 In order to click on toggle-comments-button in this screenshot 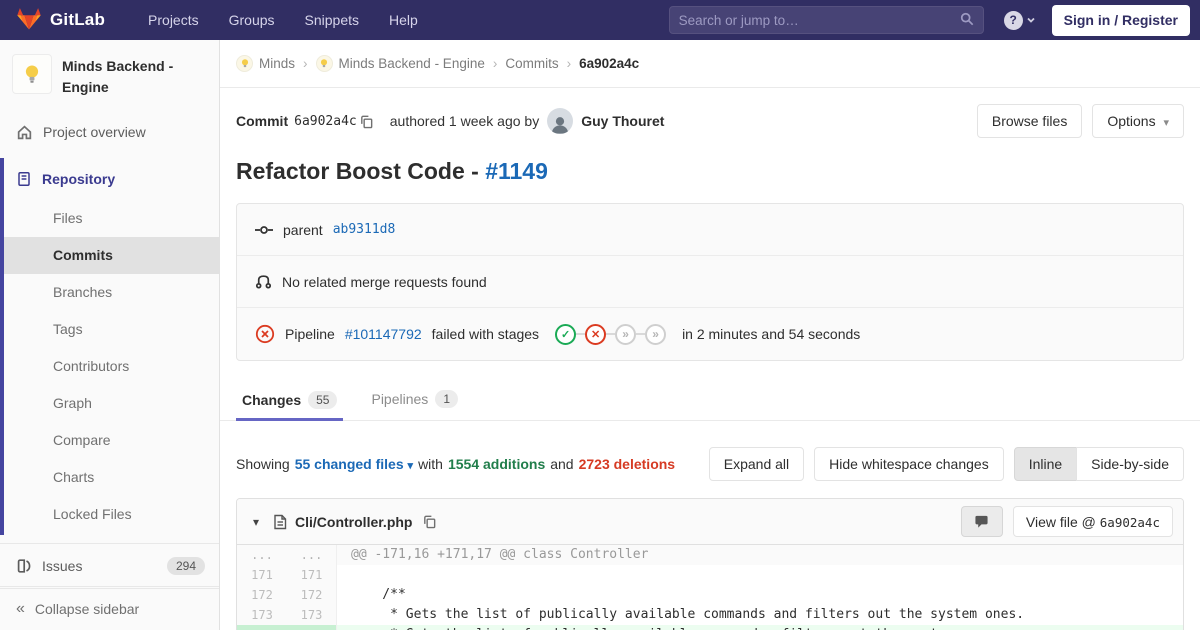, I will do `click(981, 521)`.